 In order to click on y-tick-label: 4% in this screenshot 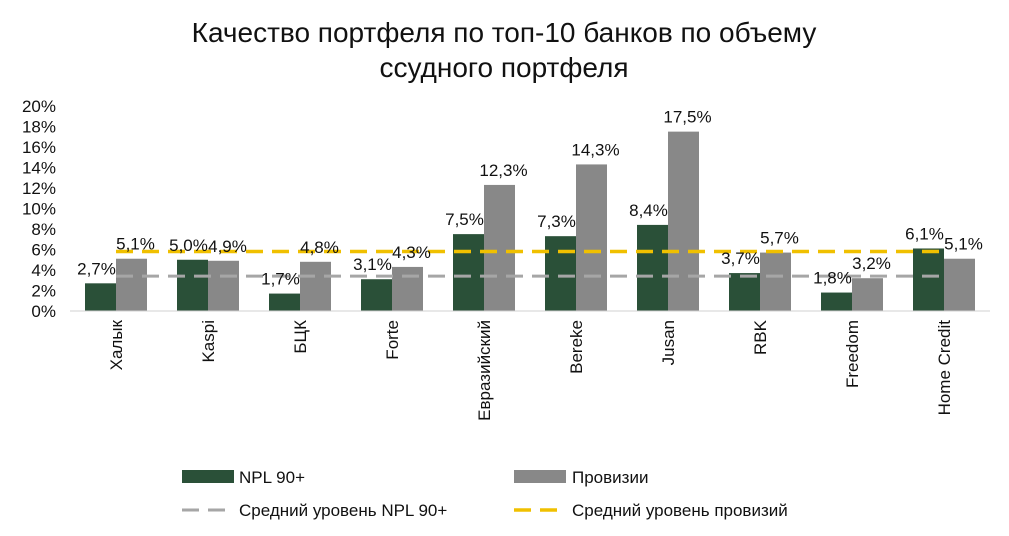, I will do `click(43, 270)`.